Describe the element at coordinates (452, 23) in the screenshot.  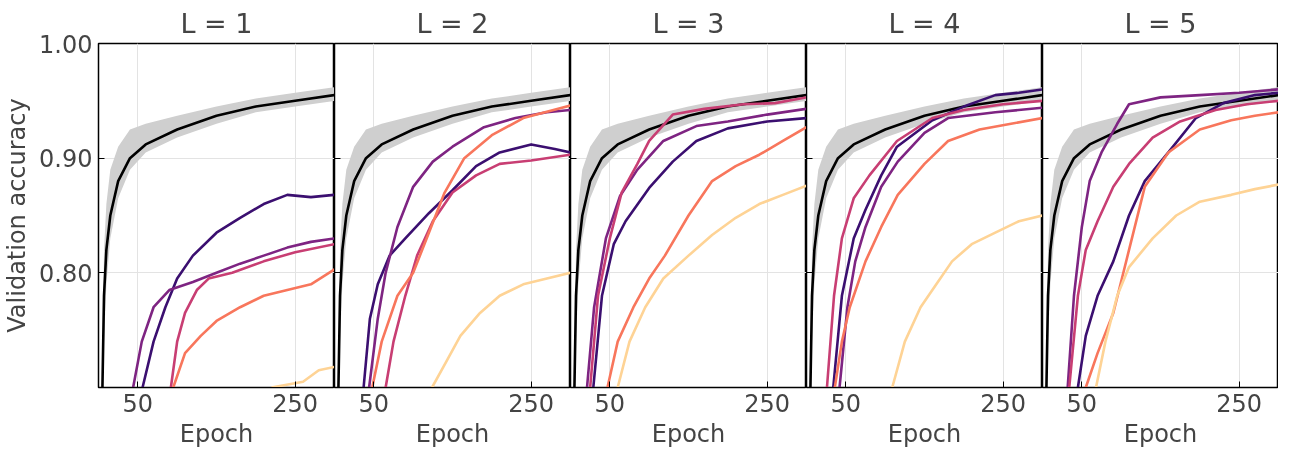
I see `chart-title: L = 2` at that location.